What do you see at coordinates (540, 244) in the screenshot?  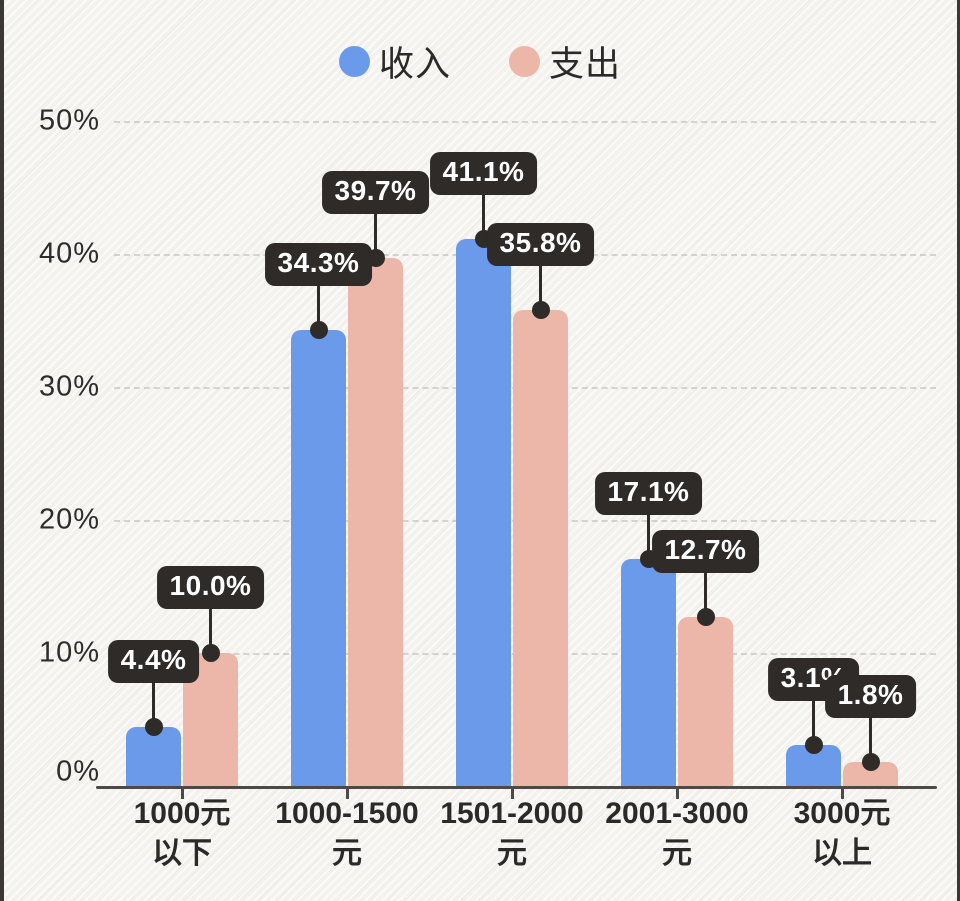 I see `value-callout-expense-2: 35.8%` at bounding box center [540, 244].